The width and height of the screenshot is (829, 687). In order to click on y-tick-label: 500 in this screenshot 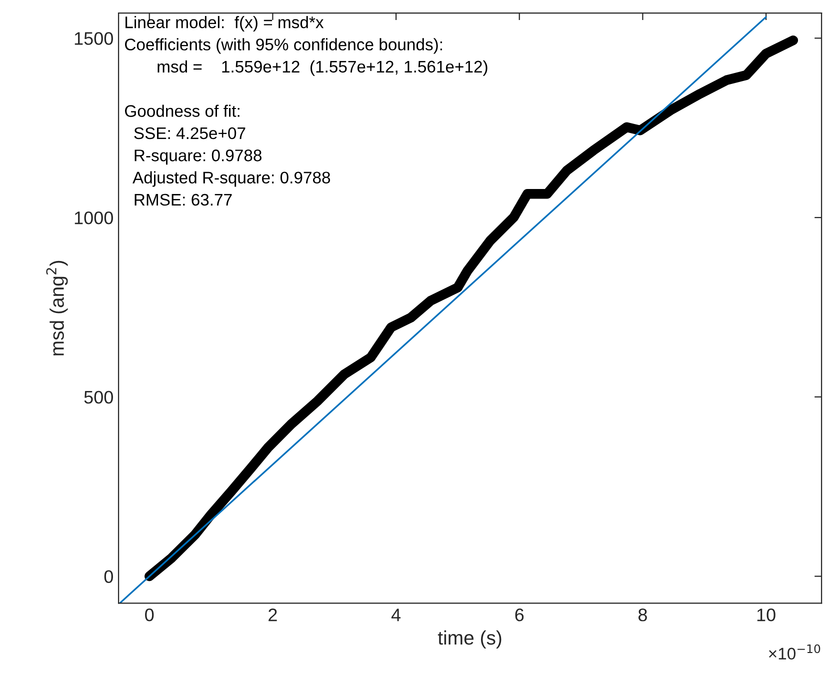, I will do `click(98, 397)`.